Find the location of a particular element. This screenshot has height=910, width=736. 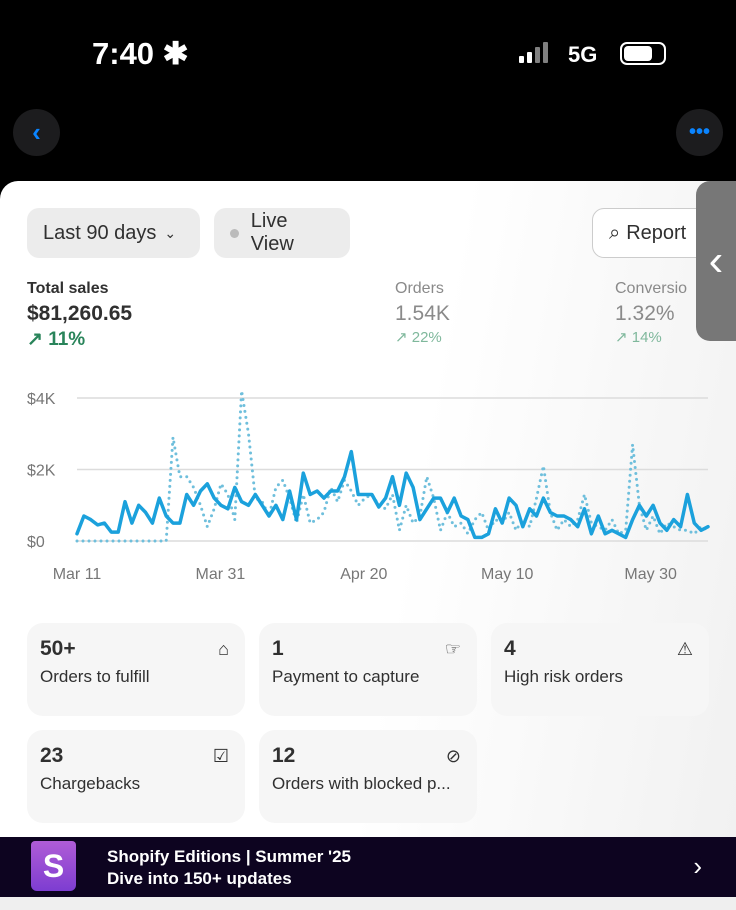

metric-value: $81,260.65 is located at coordinates (80, 313).